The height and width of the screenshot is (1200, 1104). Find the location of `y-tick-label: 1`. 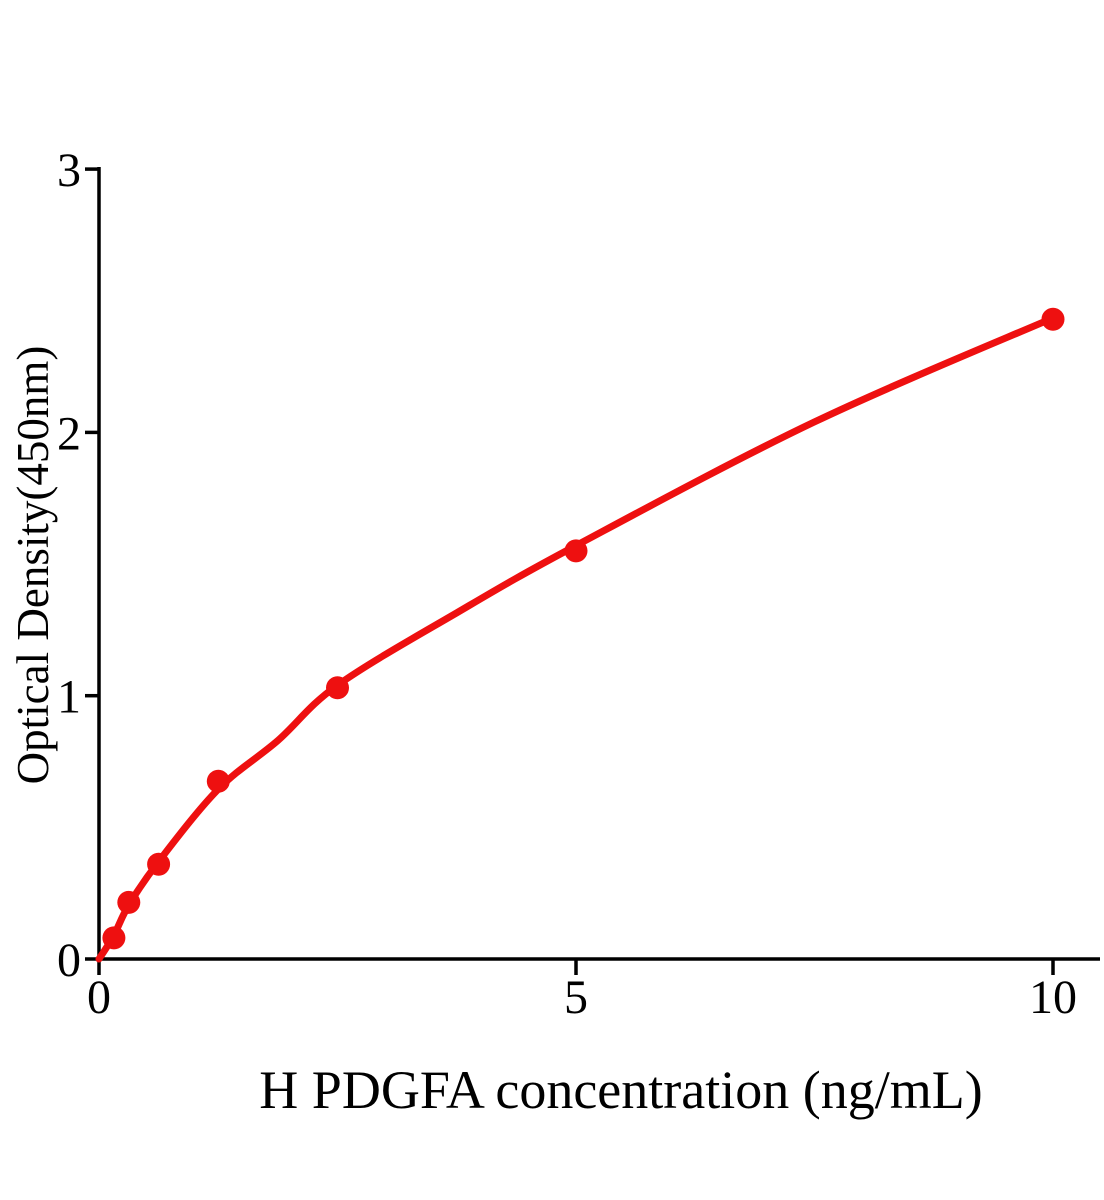

y-tick-label: 1 is located at coordinates (69, 697).